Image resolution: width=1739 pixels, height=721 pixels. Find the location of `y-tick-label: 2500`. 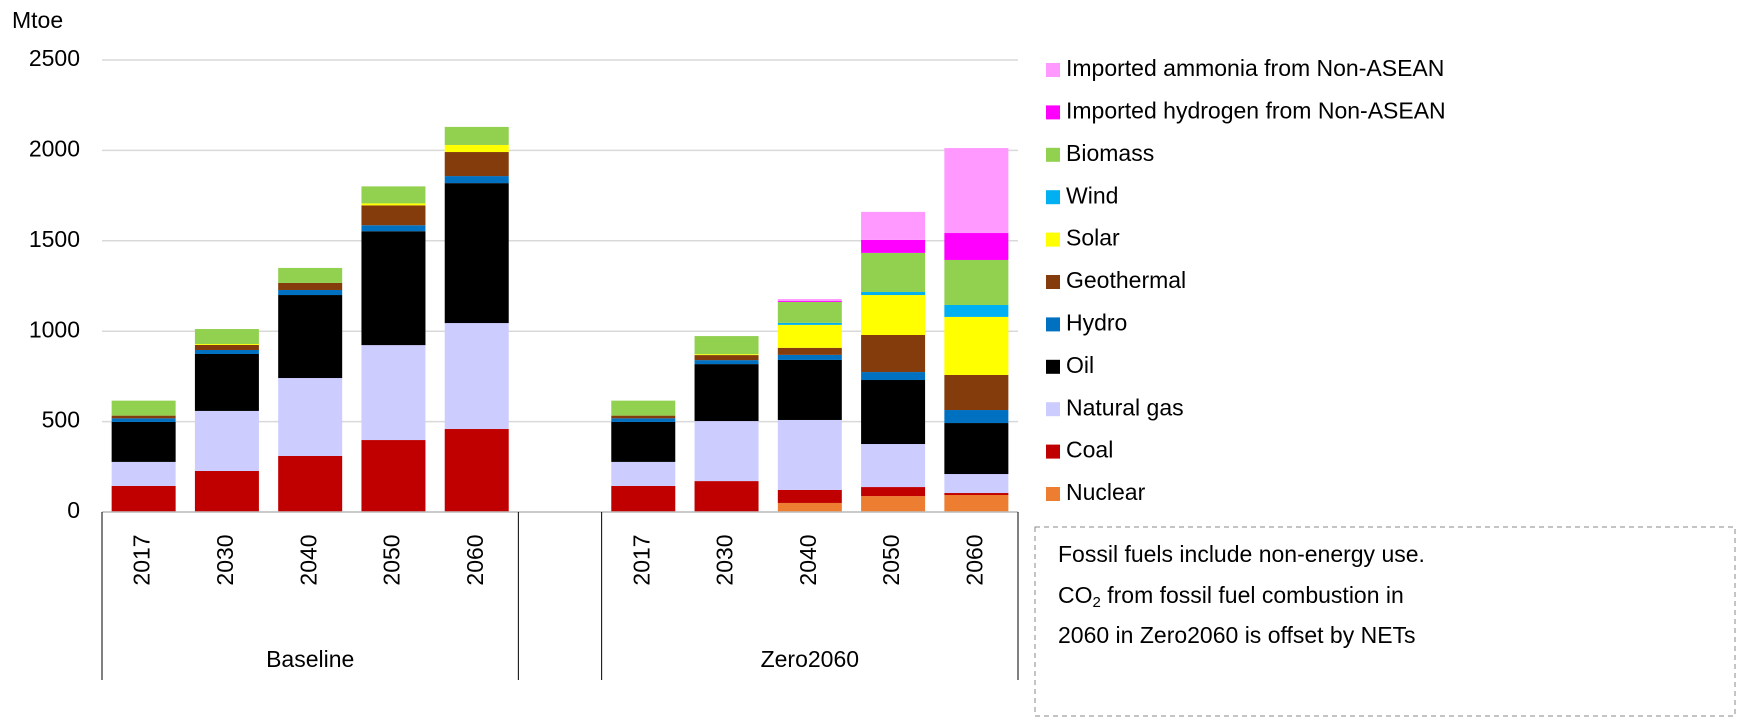

y-tick-label: 2500 is located at coordinates (54, 58).